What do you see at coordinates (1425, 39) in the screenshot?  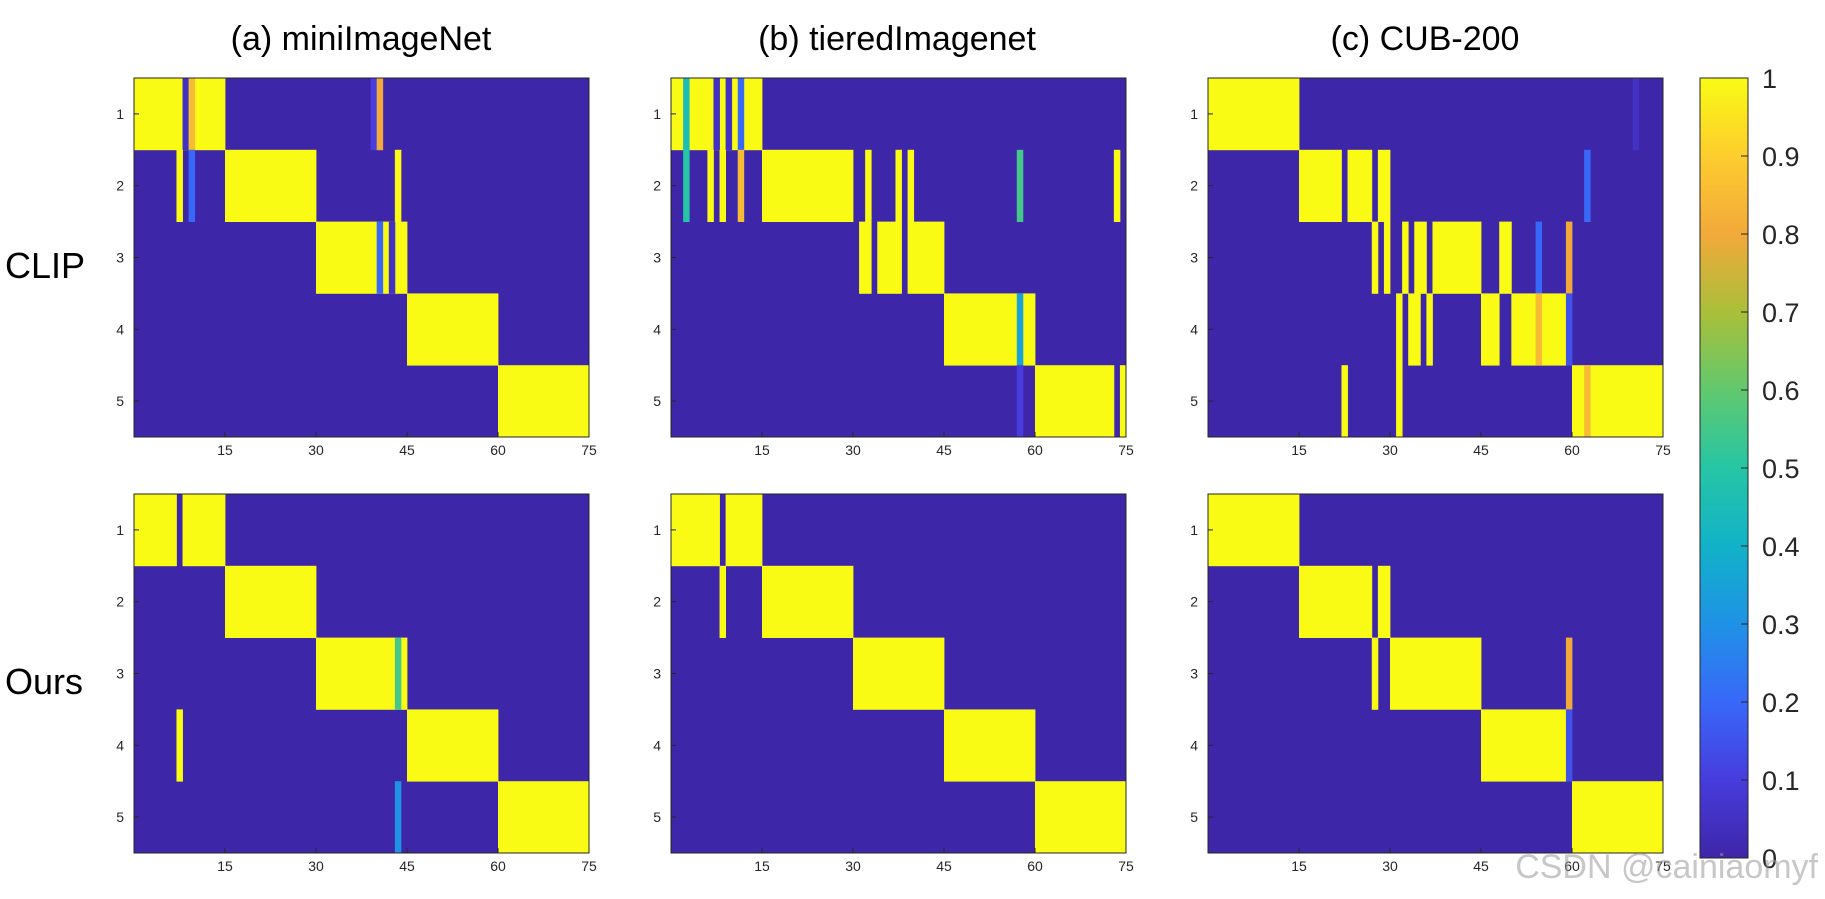 I see `column-title-c: (c) CUB-200` at bounding box center [1425, 39].